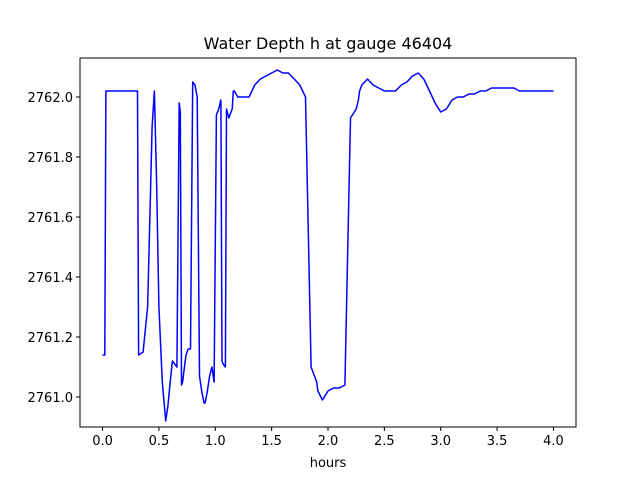 The height and width of the screenshot is (480, 640). Describe the element at coordinates (51, 398) in the screenshot. I see `y-tick-label: 2761.0` at that location.